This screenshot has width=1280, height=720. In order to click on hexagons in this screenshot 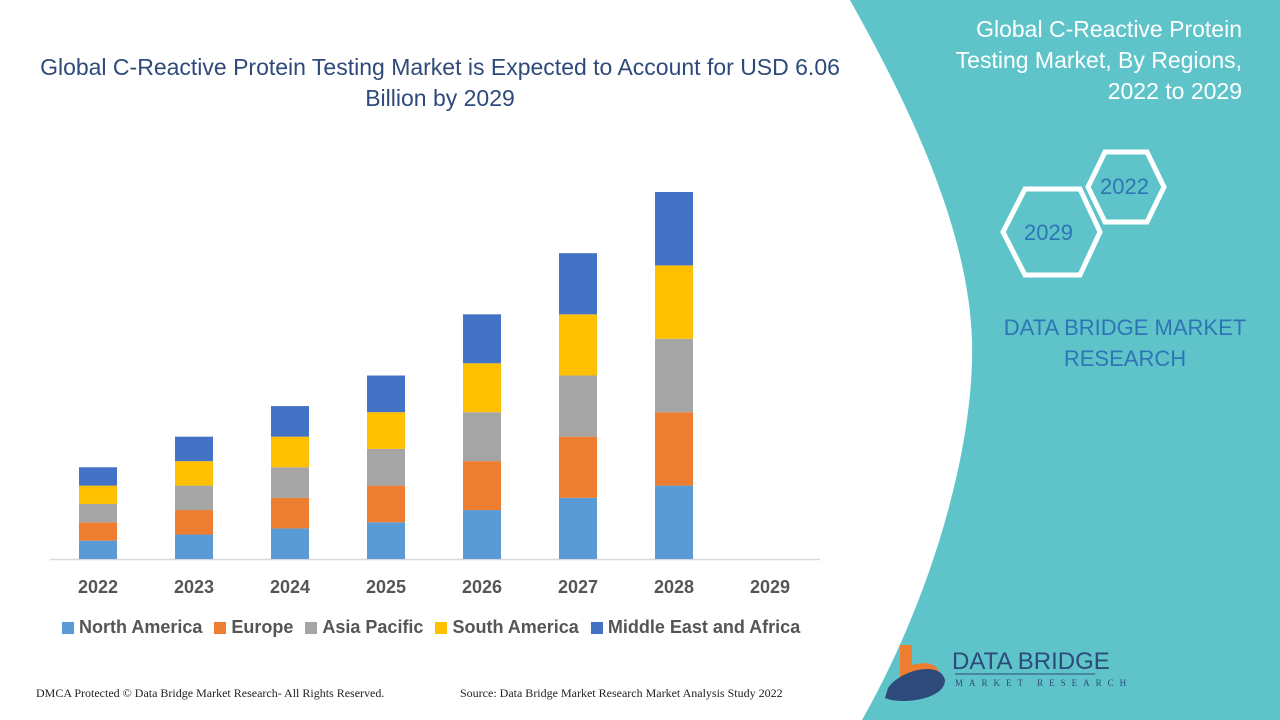, I will do `click(1083, 213)`.